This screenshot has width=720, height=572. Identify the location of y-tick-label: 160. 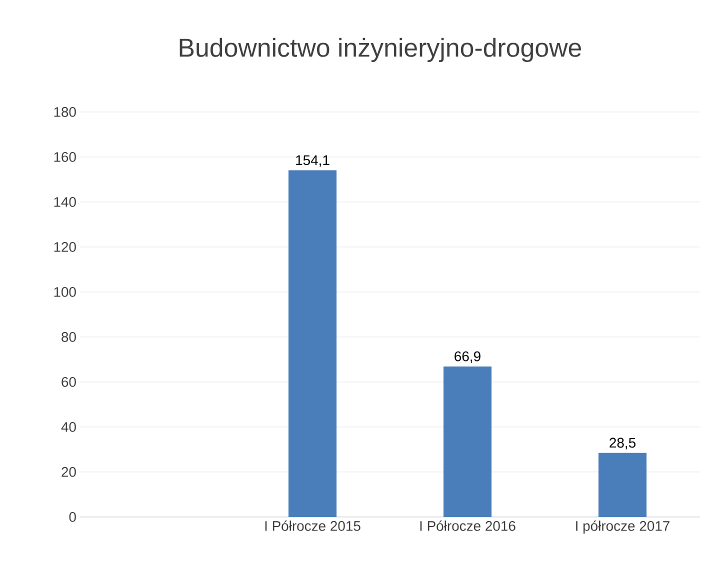
(65, 157).